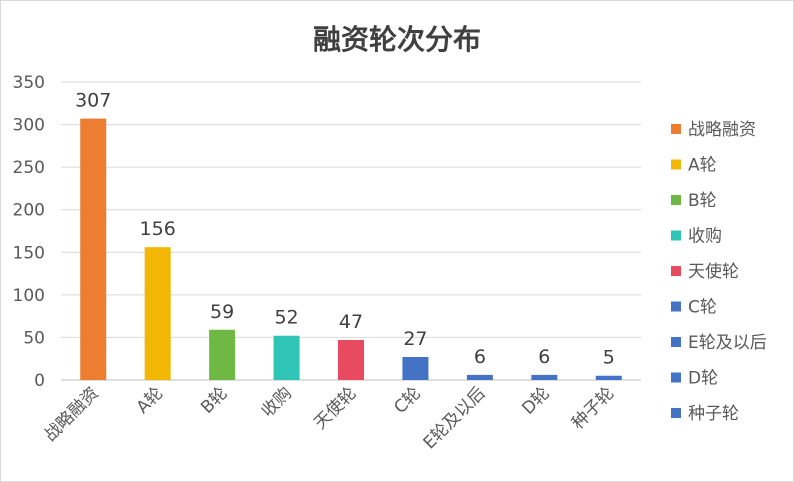 The image size is (794, 482). I want to click on legend-label: 收购, so click(705, 237).